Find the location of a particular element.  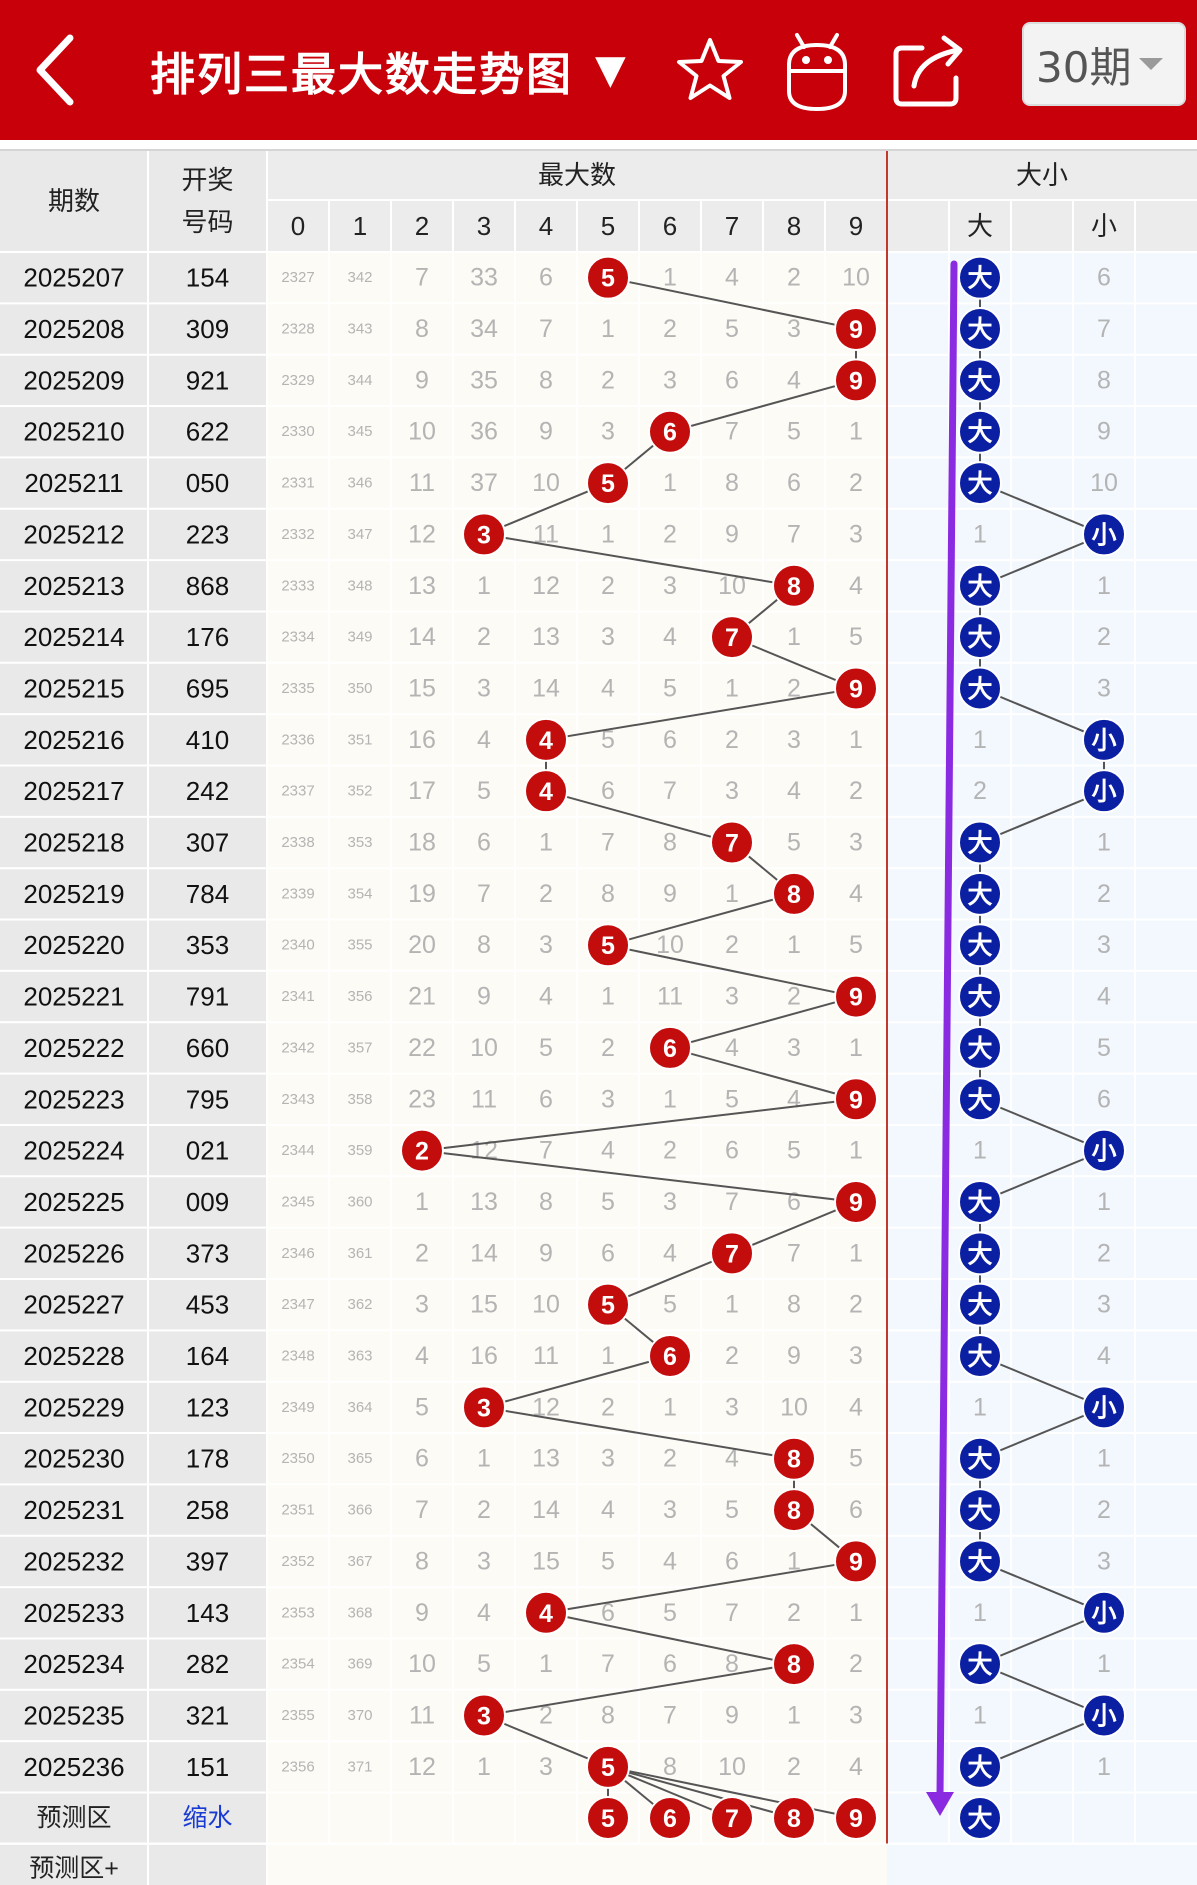

row-draw-number: 791 is located at coordinates (207, 997).